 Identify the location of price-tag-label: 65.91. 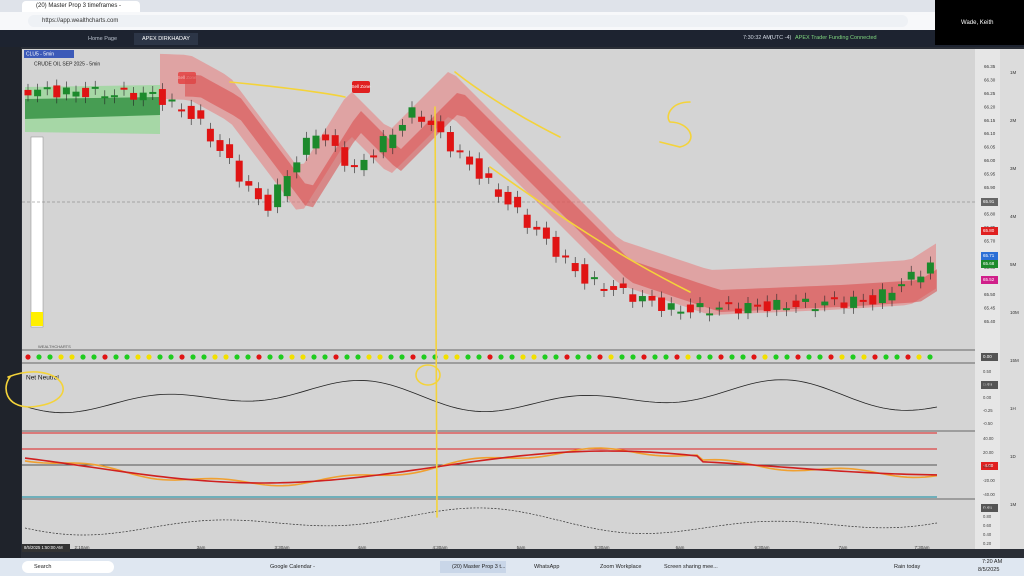
(989, 201).